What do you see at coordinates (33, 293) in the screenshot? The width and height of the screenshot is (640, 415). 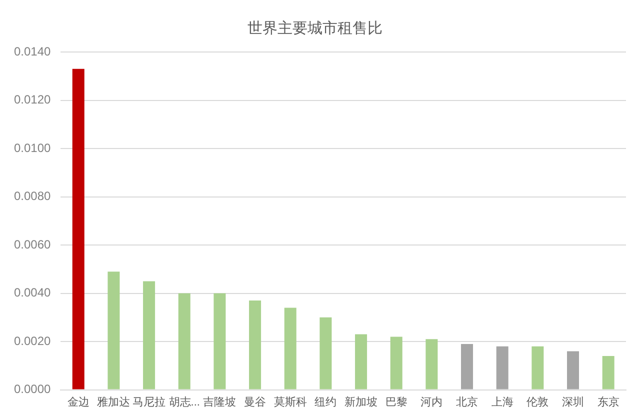 I see `y-tick-label: 0.0040` at bounding box center [33, 293].